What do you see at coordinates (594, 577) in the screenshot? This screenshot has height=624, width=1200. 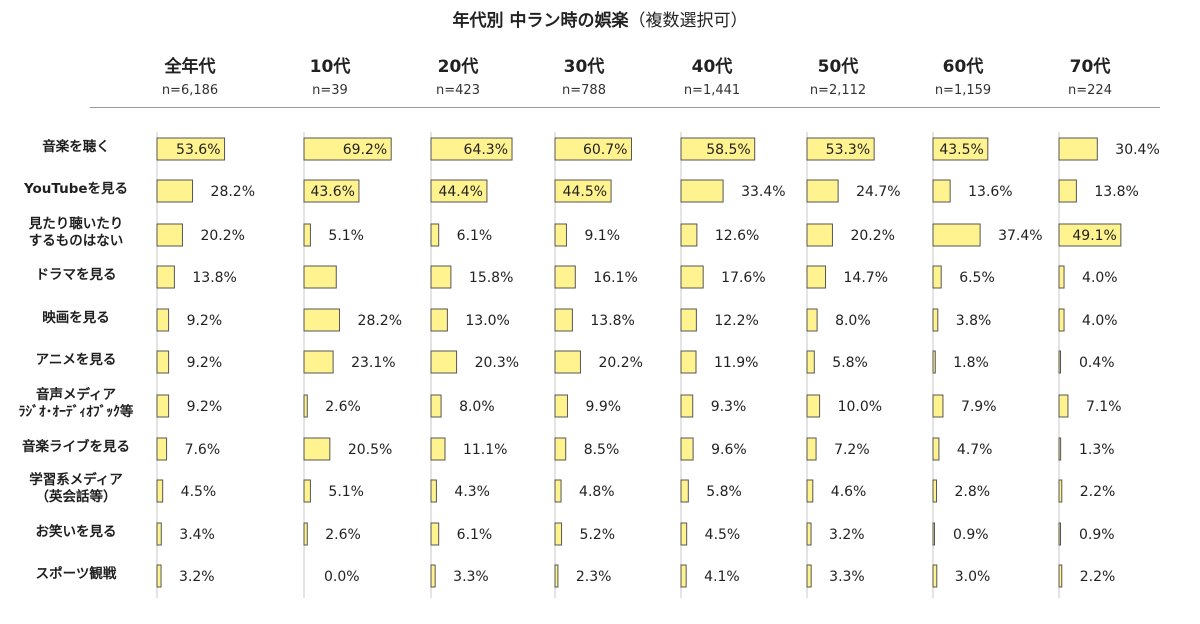 I see `value-label: 2.3%` at bounding box center [594, 577].